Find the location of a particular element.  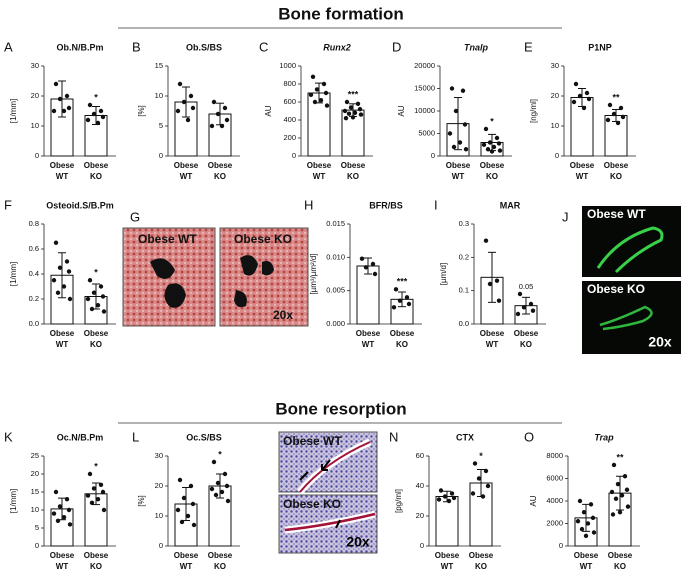

panel-letter: G is located at coordinates (135, 216).